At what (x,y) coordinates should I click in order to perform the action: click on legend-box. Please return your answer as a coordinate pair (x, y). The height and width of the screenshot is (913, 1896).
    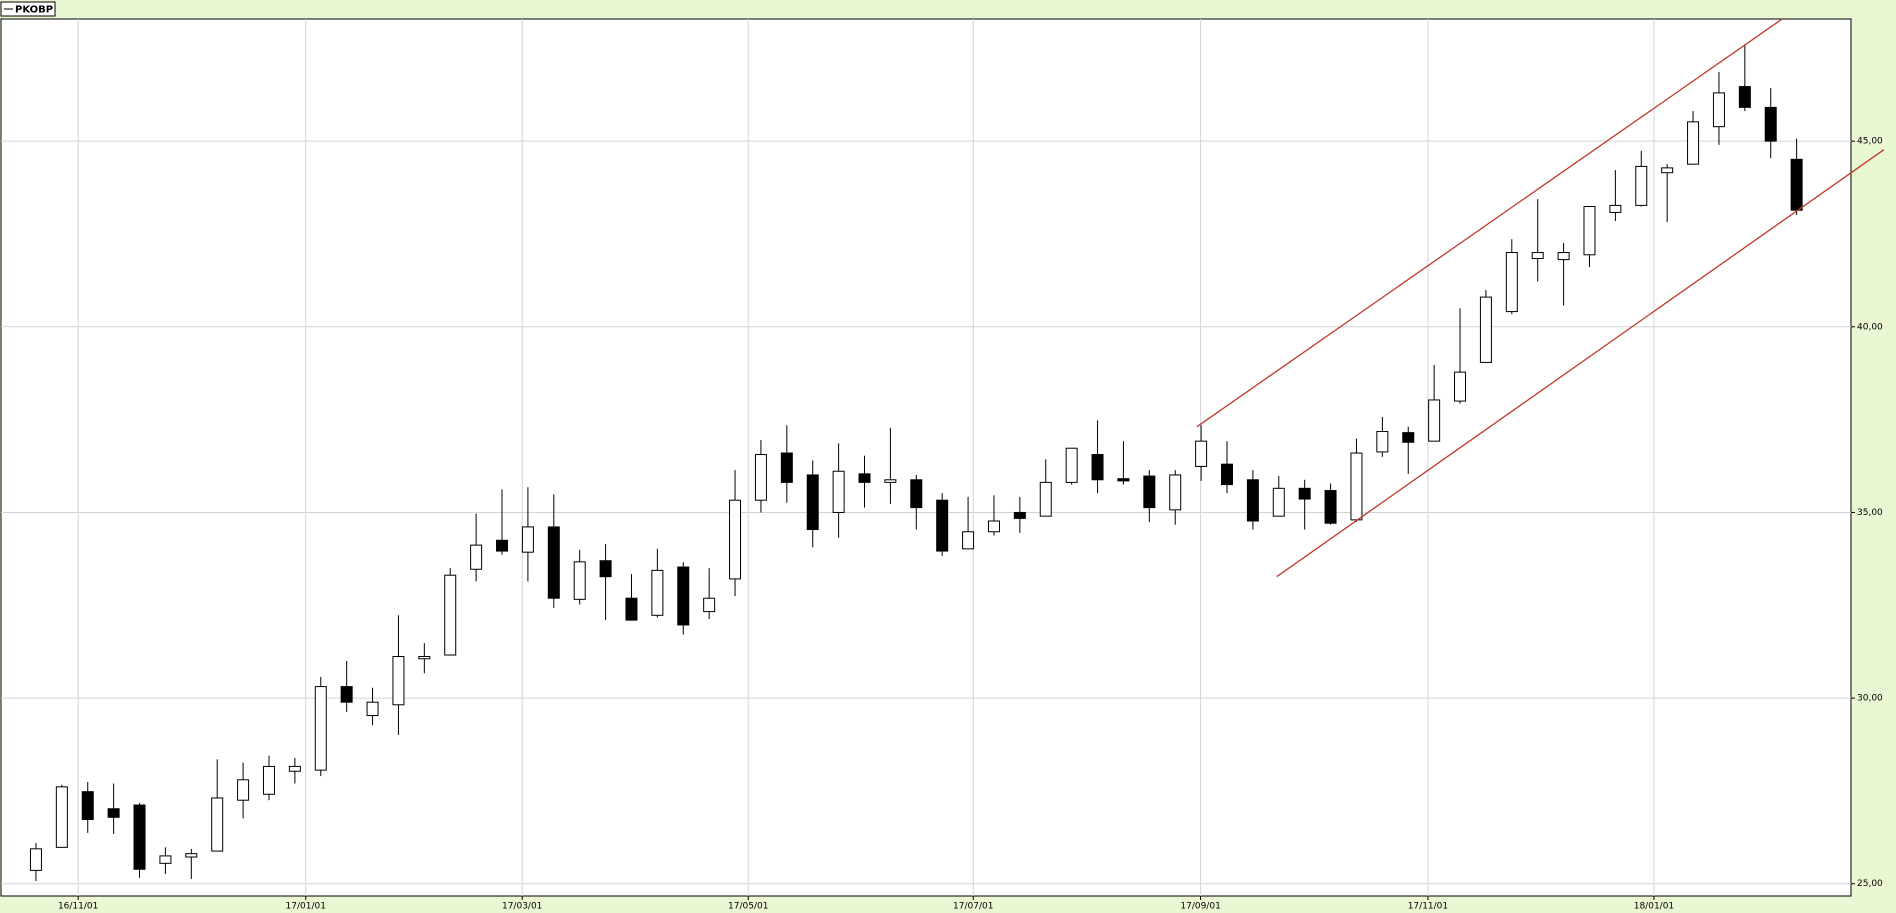
    Looking at the image, I should click on (28, 9).